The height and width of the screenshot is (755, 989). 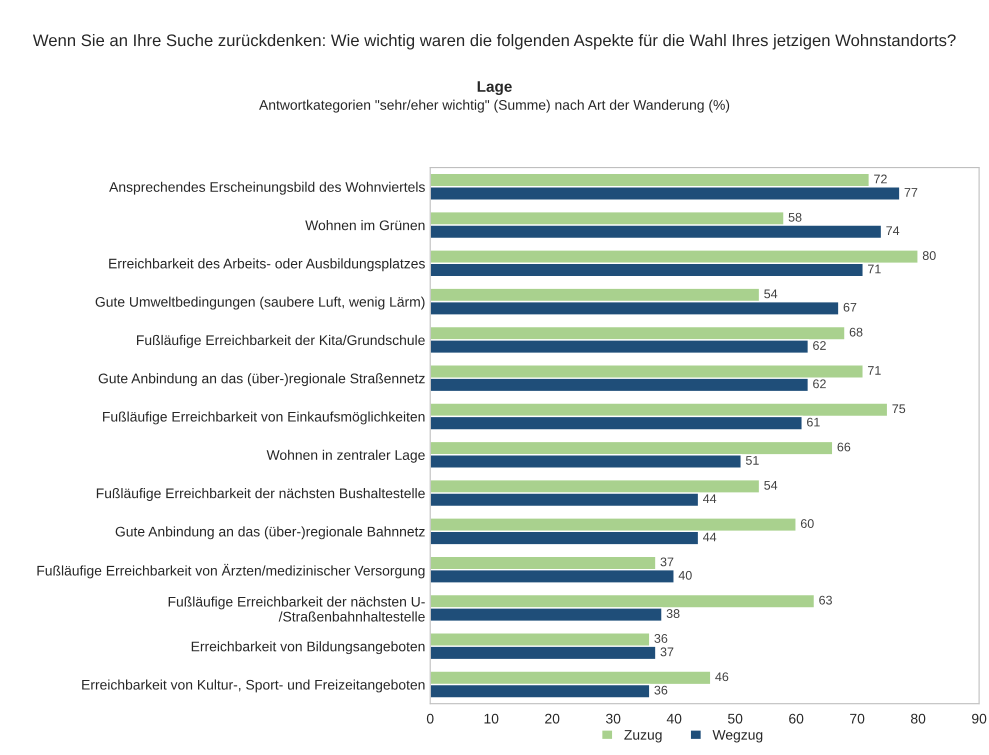 I want to click on x-tick-label: 10, so click(x=491, y=719).